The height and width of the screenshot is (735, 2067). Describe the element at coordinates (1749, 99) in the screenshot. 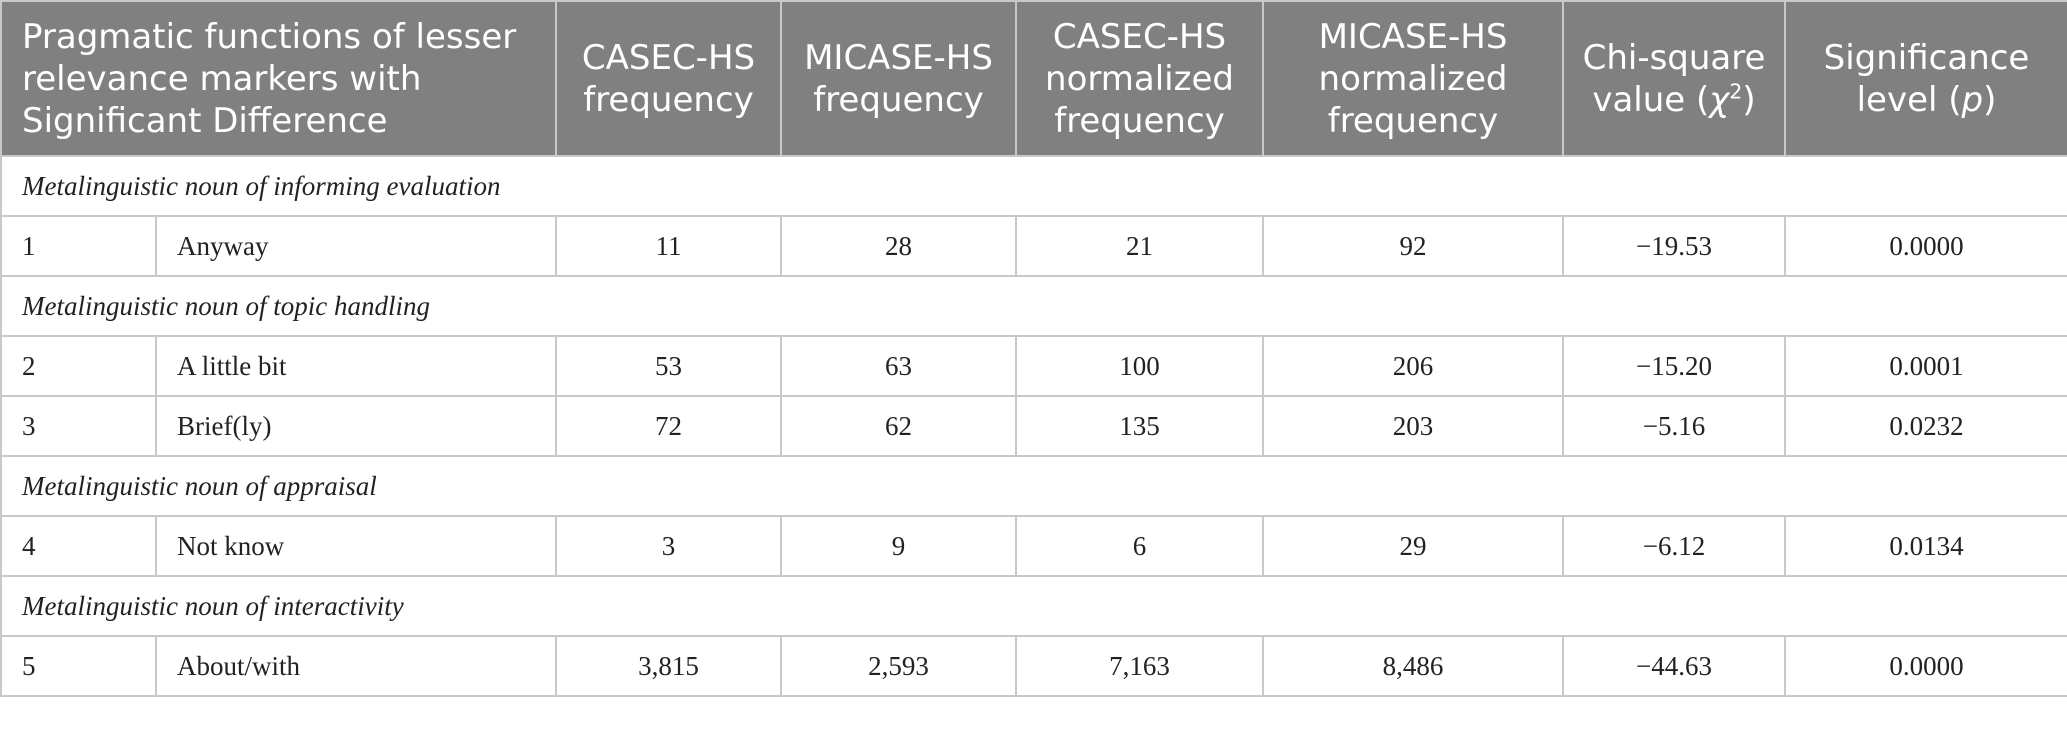

I see `chi-close: )` at that location.